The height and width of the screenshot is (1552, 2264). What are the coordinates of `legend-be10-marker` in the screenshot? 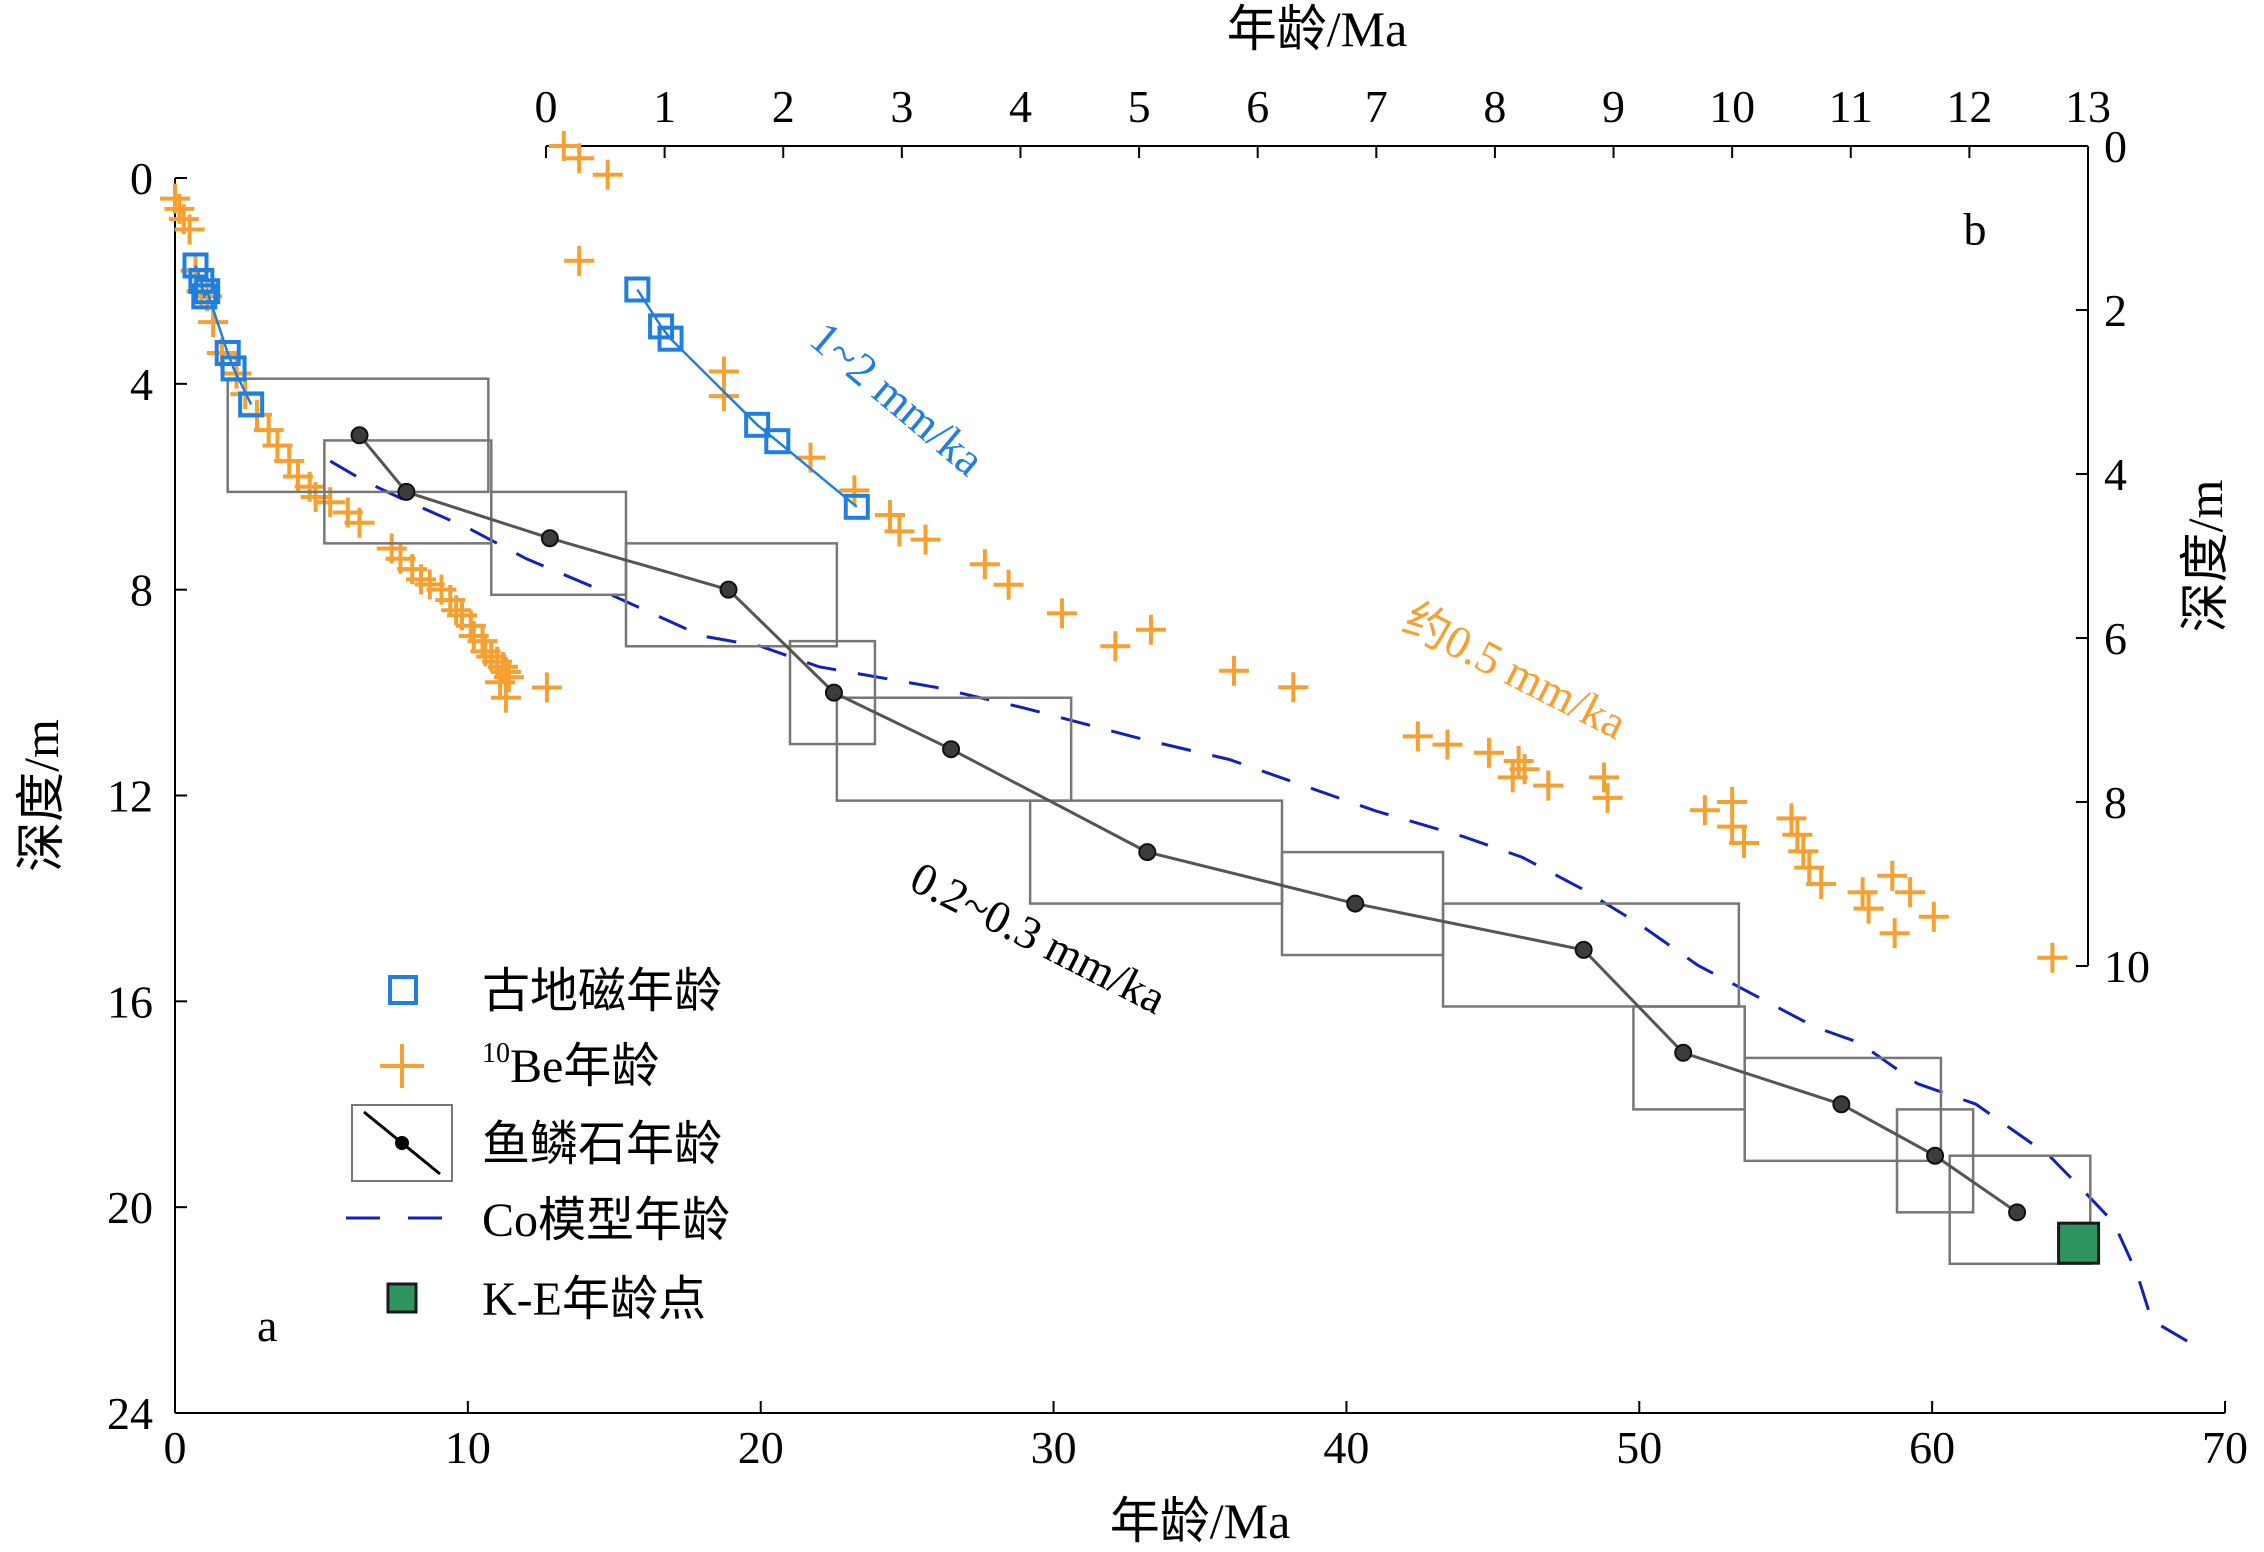 It's located at (402, 1066).